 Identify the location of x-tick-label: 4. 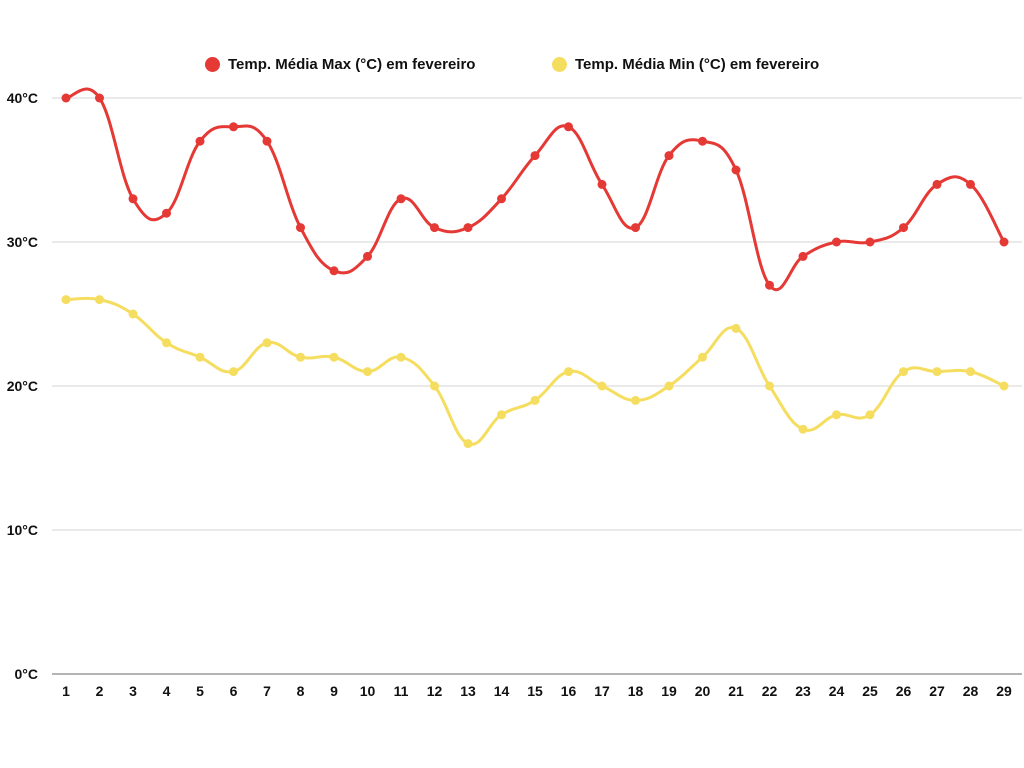
(167, 691).